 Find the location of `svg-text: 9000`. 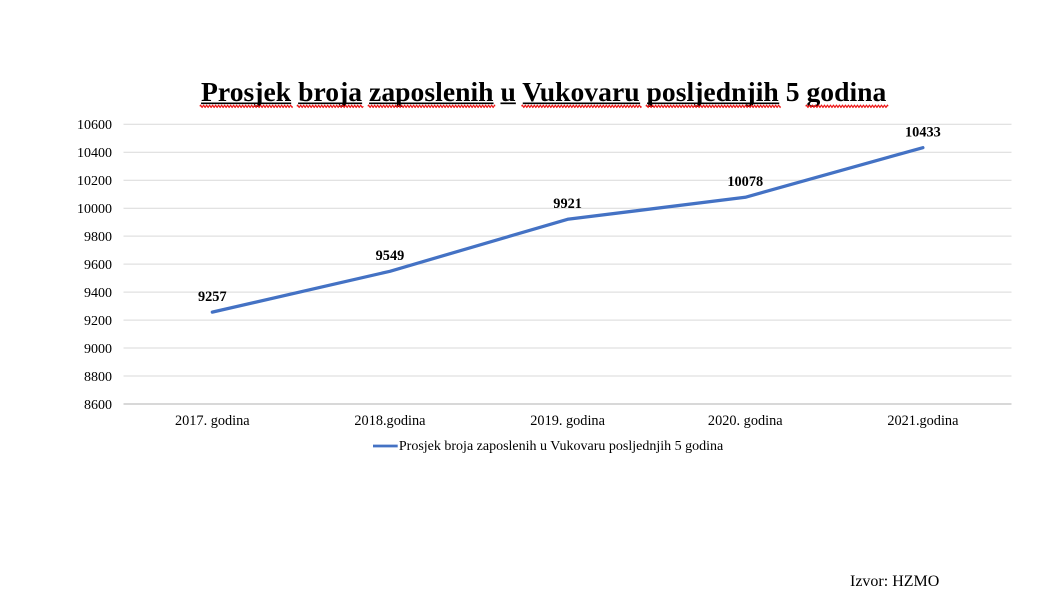

svg-text: 9000 is located at coordinates (98, 349).